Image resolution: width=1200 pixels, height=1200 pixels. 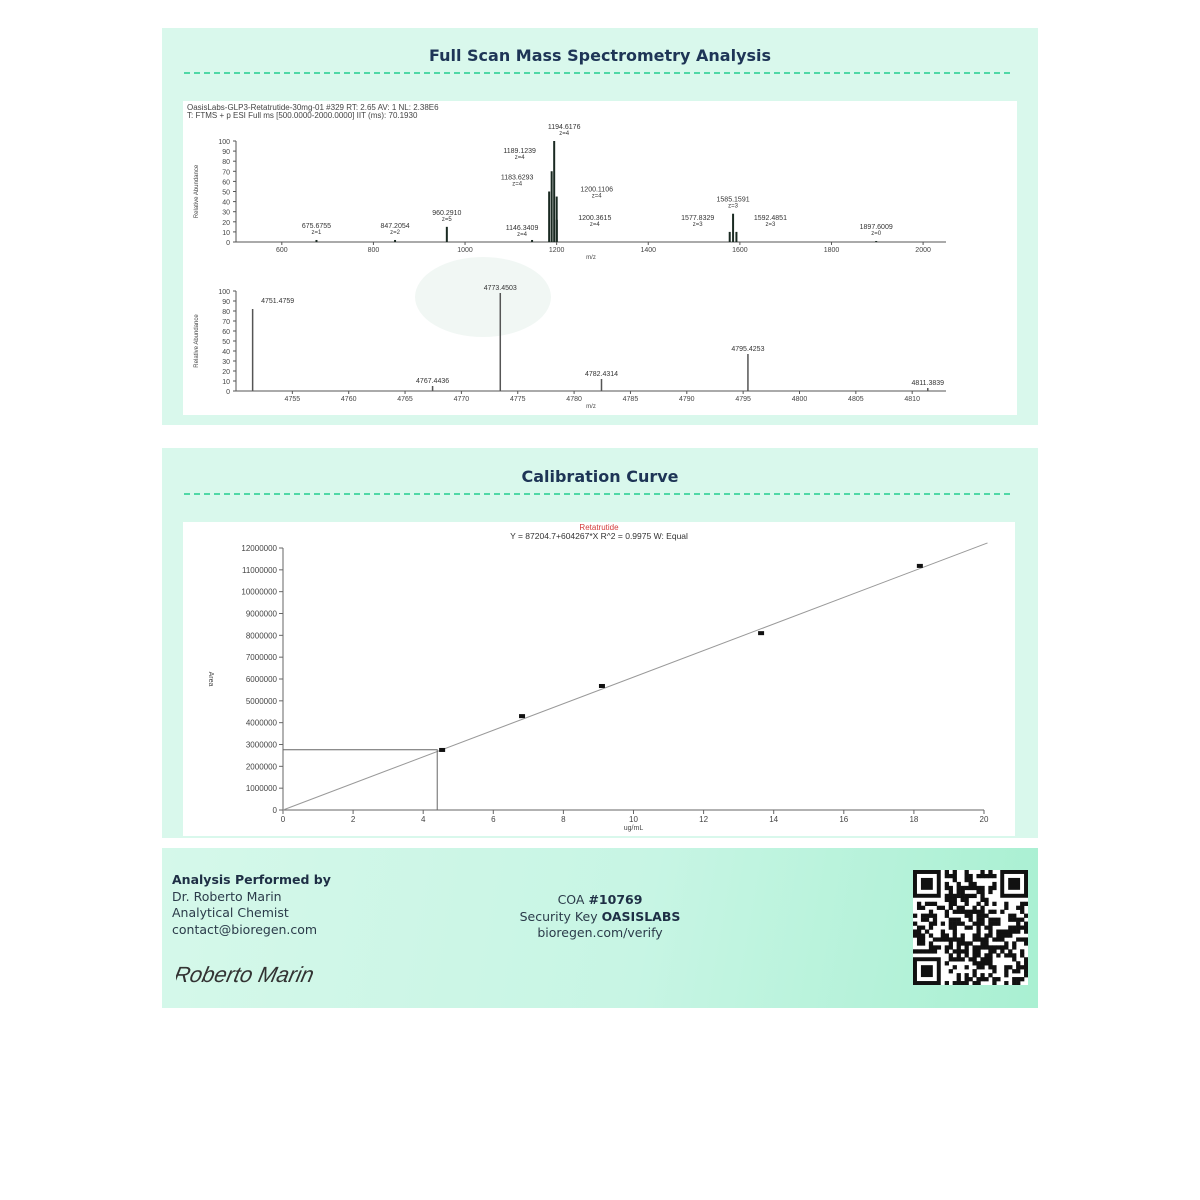 What do you see at coordinates (1014, 883) in the screenshot?
I see `qr-finder-center` at bounding box center [1014, 883].